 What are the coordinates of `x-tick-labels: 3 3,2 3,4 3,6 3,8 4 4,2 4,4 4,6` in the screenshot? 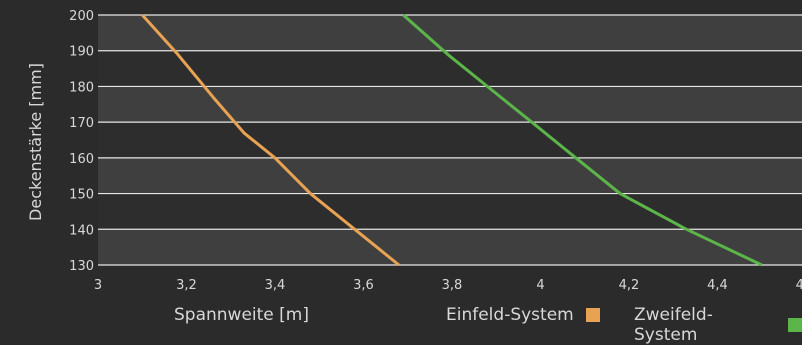 It's located at (448, 285).